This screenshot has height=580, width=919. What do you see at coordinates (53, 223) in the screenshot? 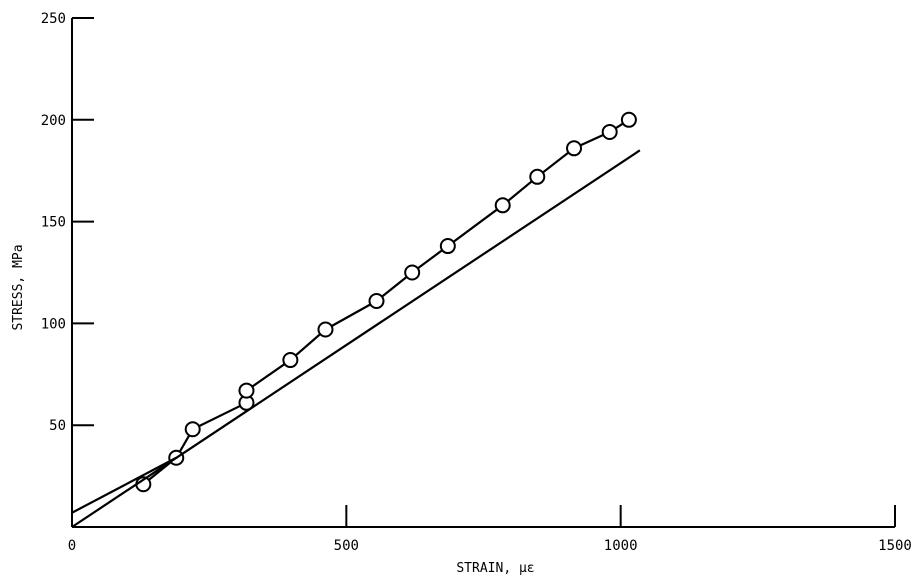
I see `y-tick-label: 150` at bounding box center [53, 223].